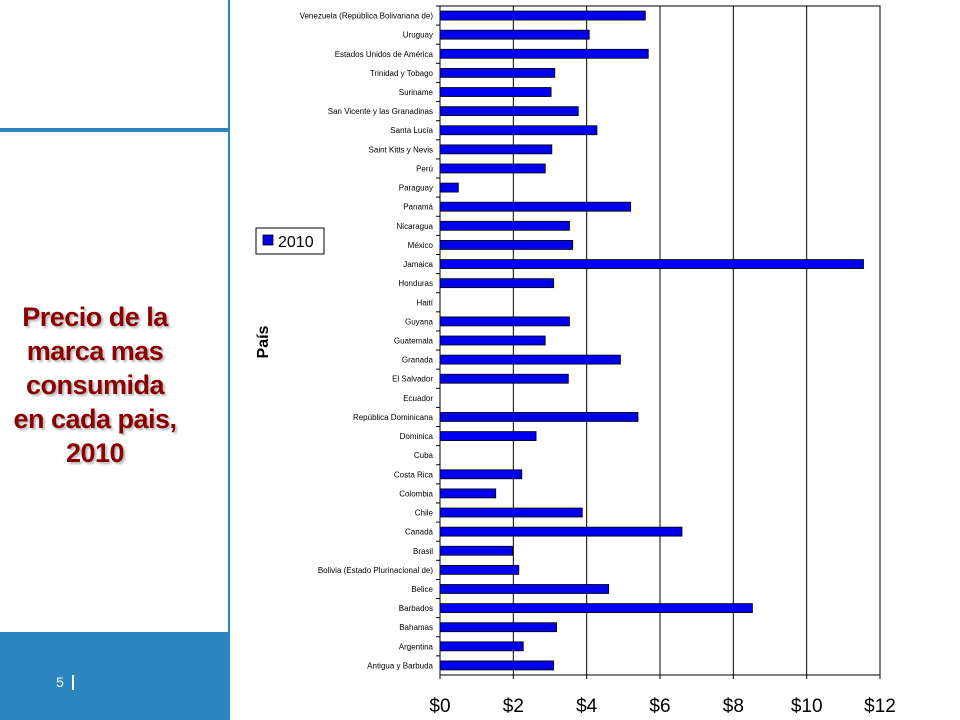  Describe the element at coordinates (114, 130) in the screenshot. I see `header-rule` at that location.